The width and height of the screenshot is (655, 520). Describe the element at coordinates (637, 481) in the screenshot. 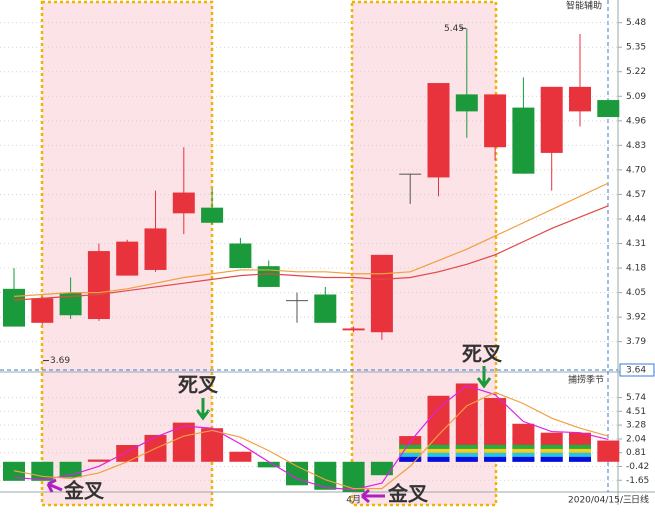

I see `y-tick-label: -1.65` at that location.